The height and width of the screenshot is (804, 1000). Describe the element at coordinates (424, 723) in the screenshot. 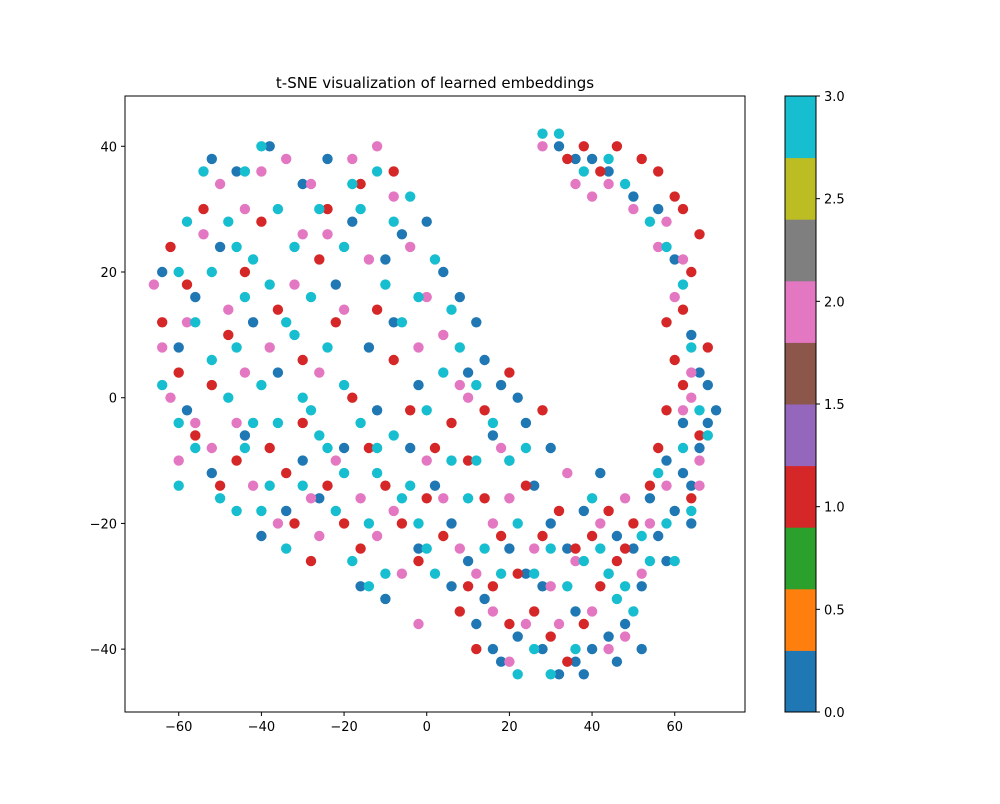

I see `x-axis: −60 −40 −20 0 20 40 60` at that location.